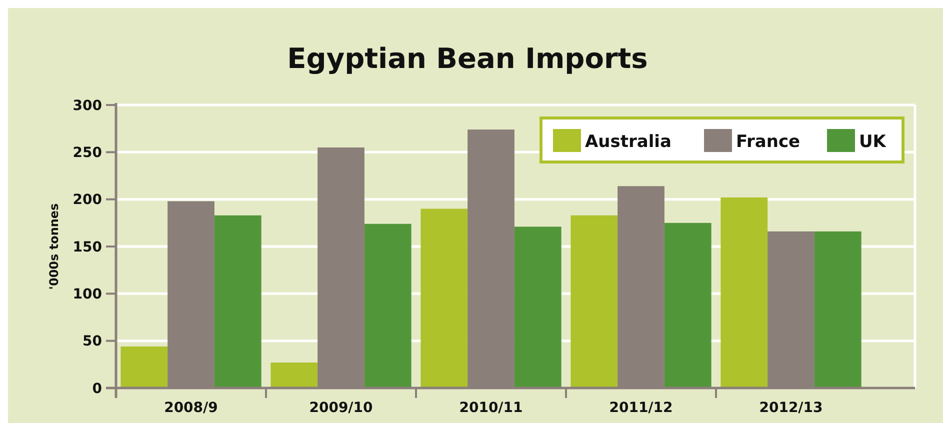 Image resolution: width=943 pixels, height=423 pixels. Describe the element at coordinates (191, 408) in the screenshot. I see `x-tick-label: 2008/9` at that location.